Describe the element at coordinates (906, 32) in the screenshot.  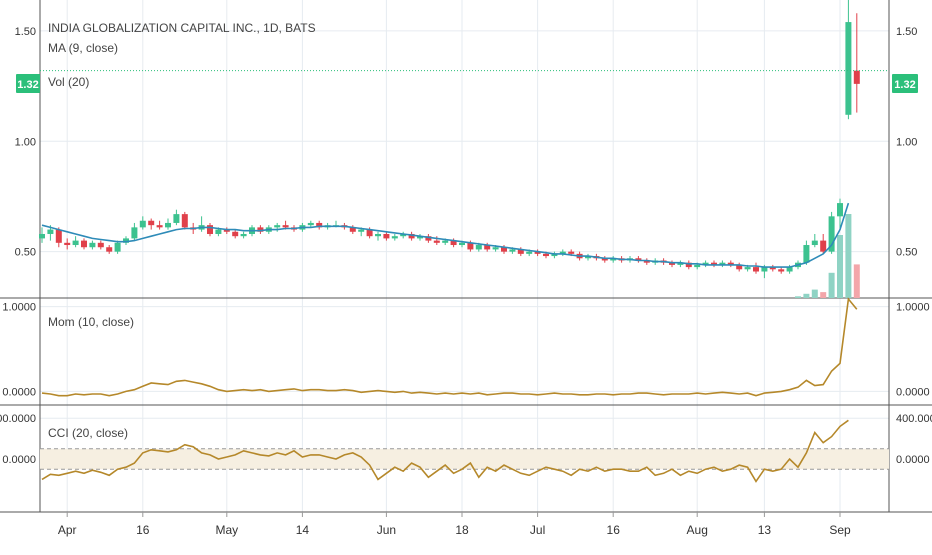
I see `y-tick-label-right: 1.50` at that location.